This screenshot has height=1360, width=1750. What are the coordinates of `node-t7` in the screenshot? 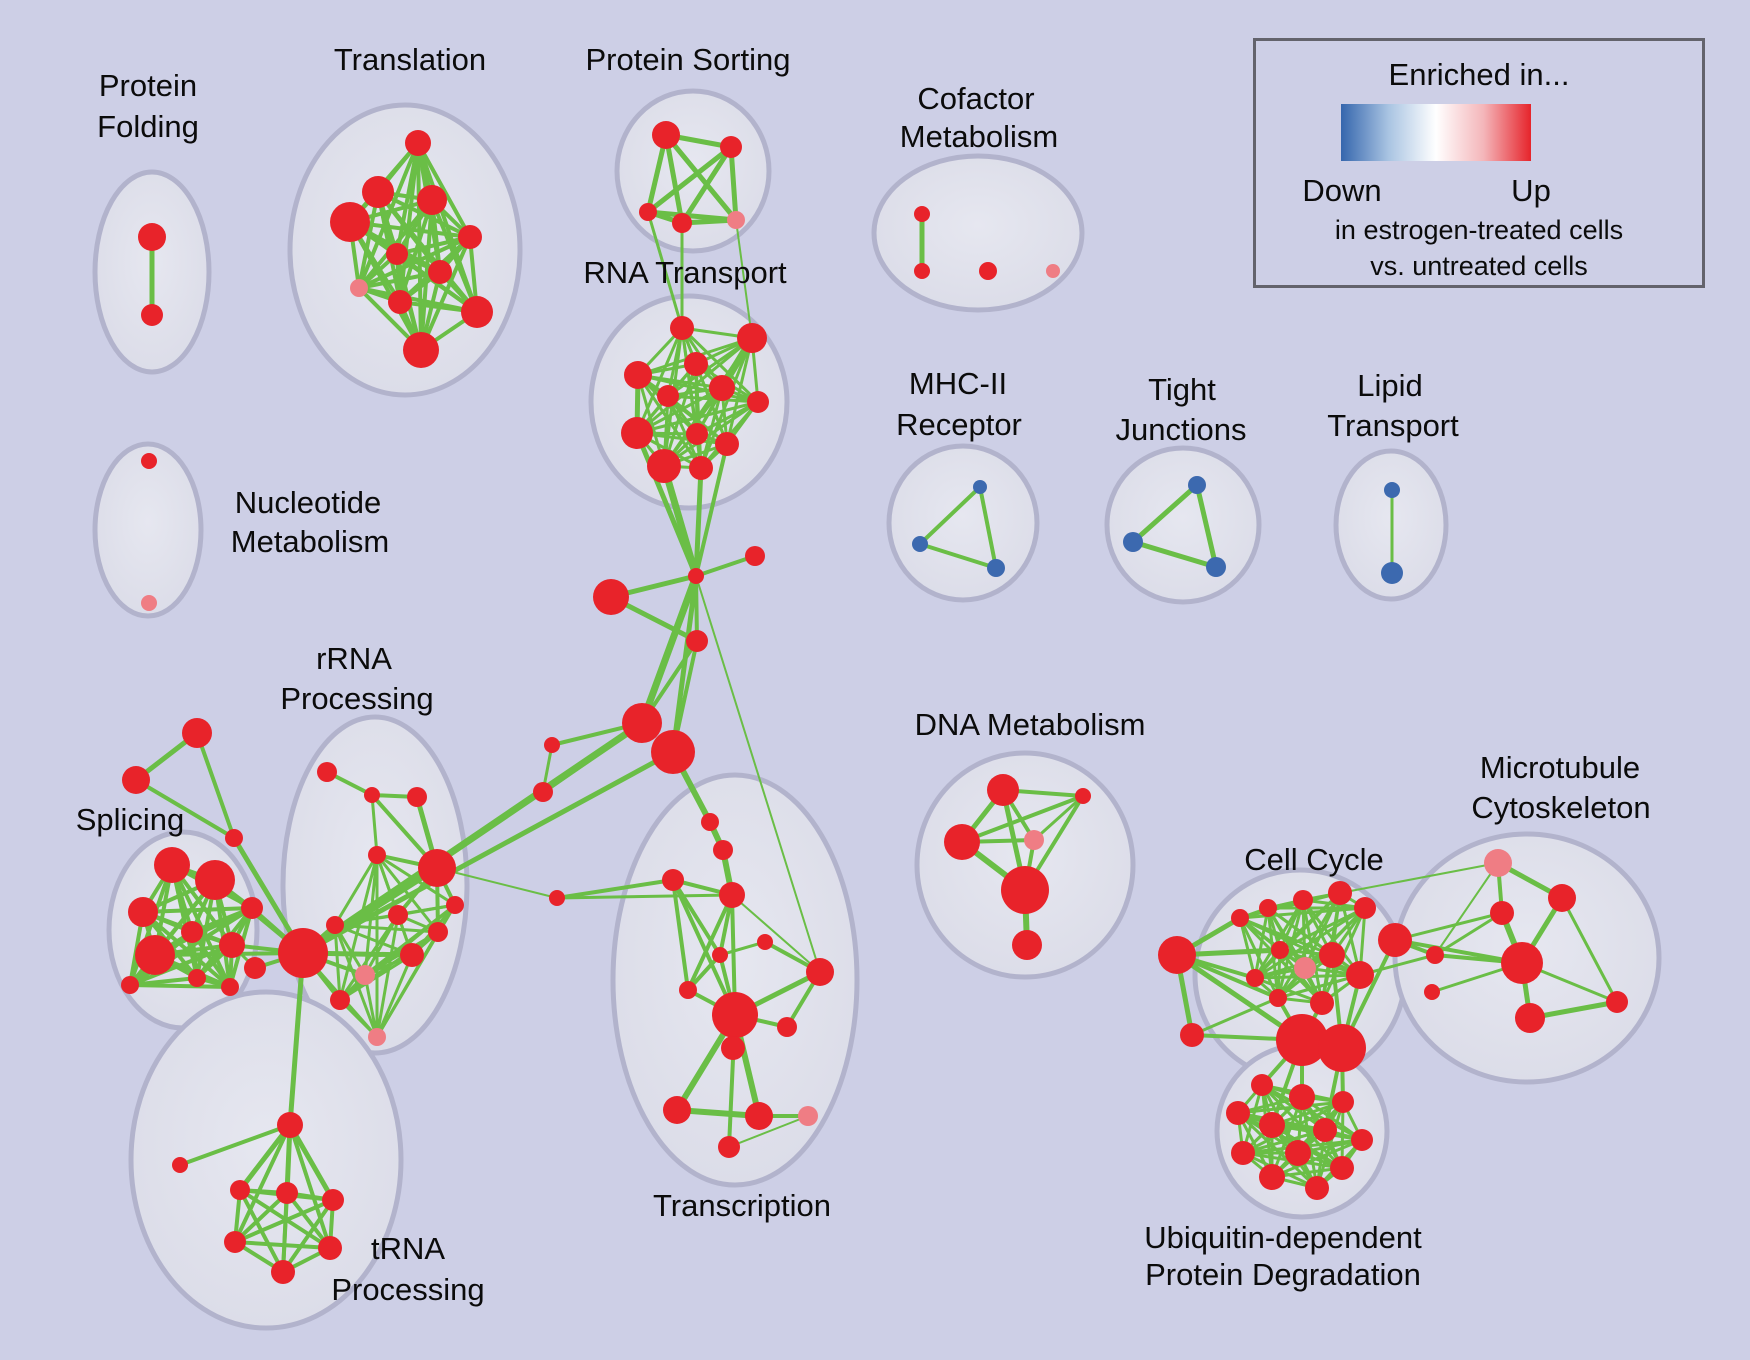 It's located at (440, 272).